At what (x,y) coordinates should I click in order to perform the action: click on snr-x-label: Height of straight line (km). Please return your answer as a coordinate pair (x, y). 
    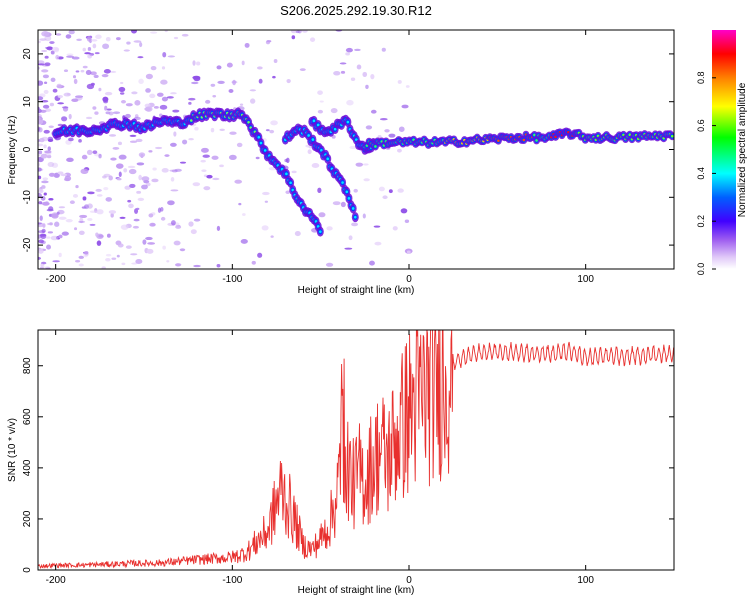
    Looking at the image, I should click on (356, 590).